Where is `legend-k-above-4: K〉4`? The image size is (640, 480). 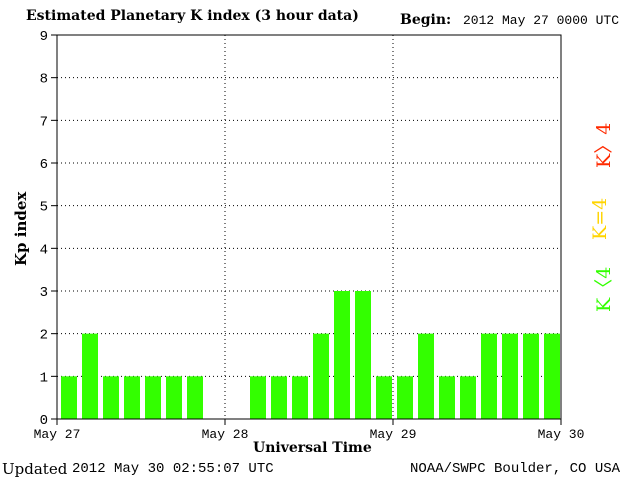 legend-k-above-4: K〉4 is located at coordinates (604, 145).